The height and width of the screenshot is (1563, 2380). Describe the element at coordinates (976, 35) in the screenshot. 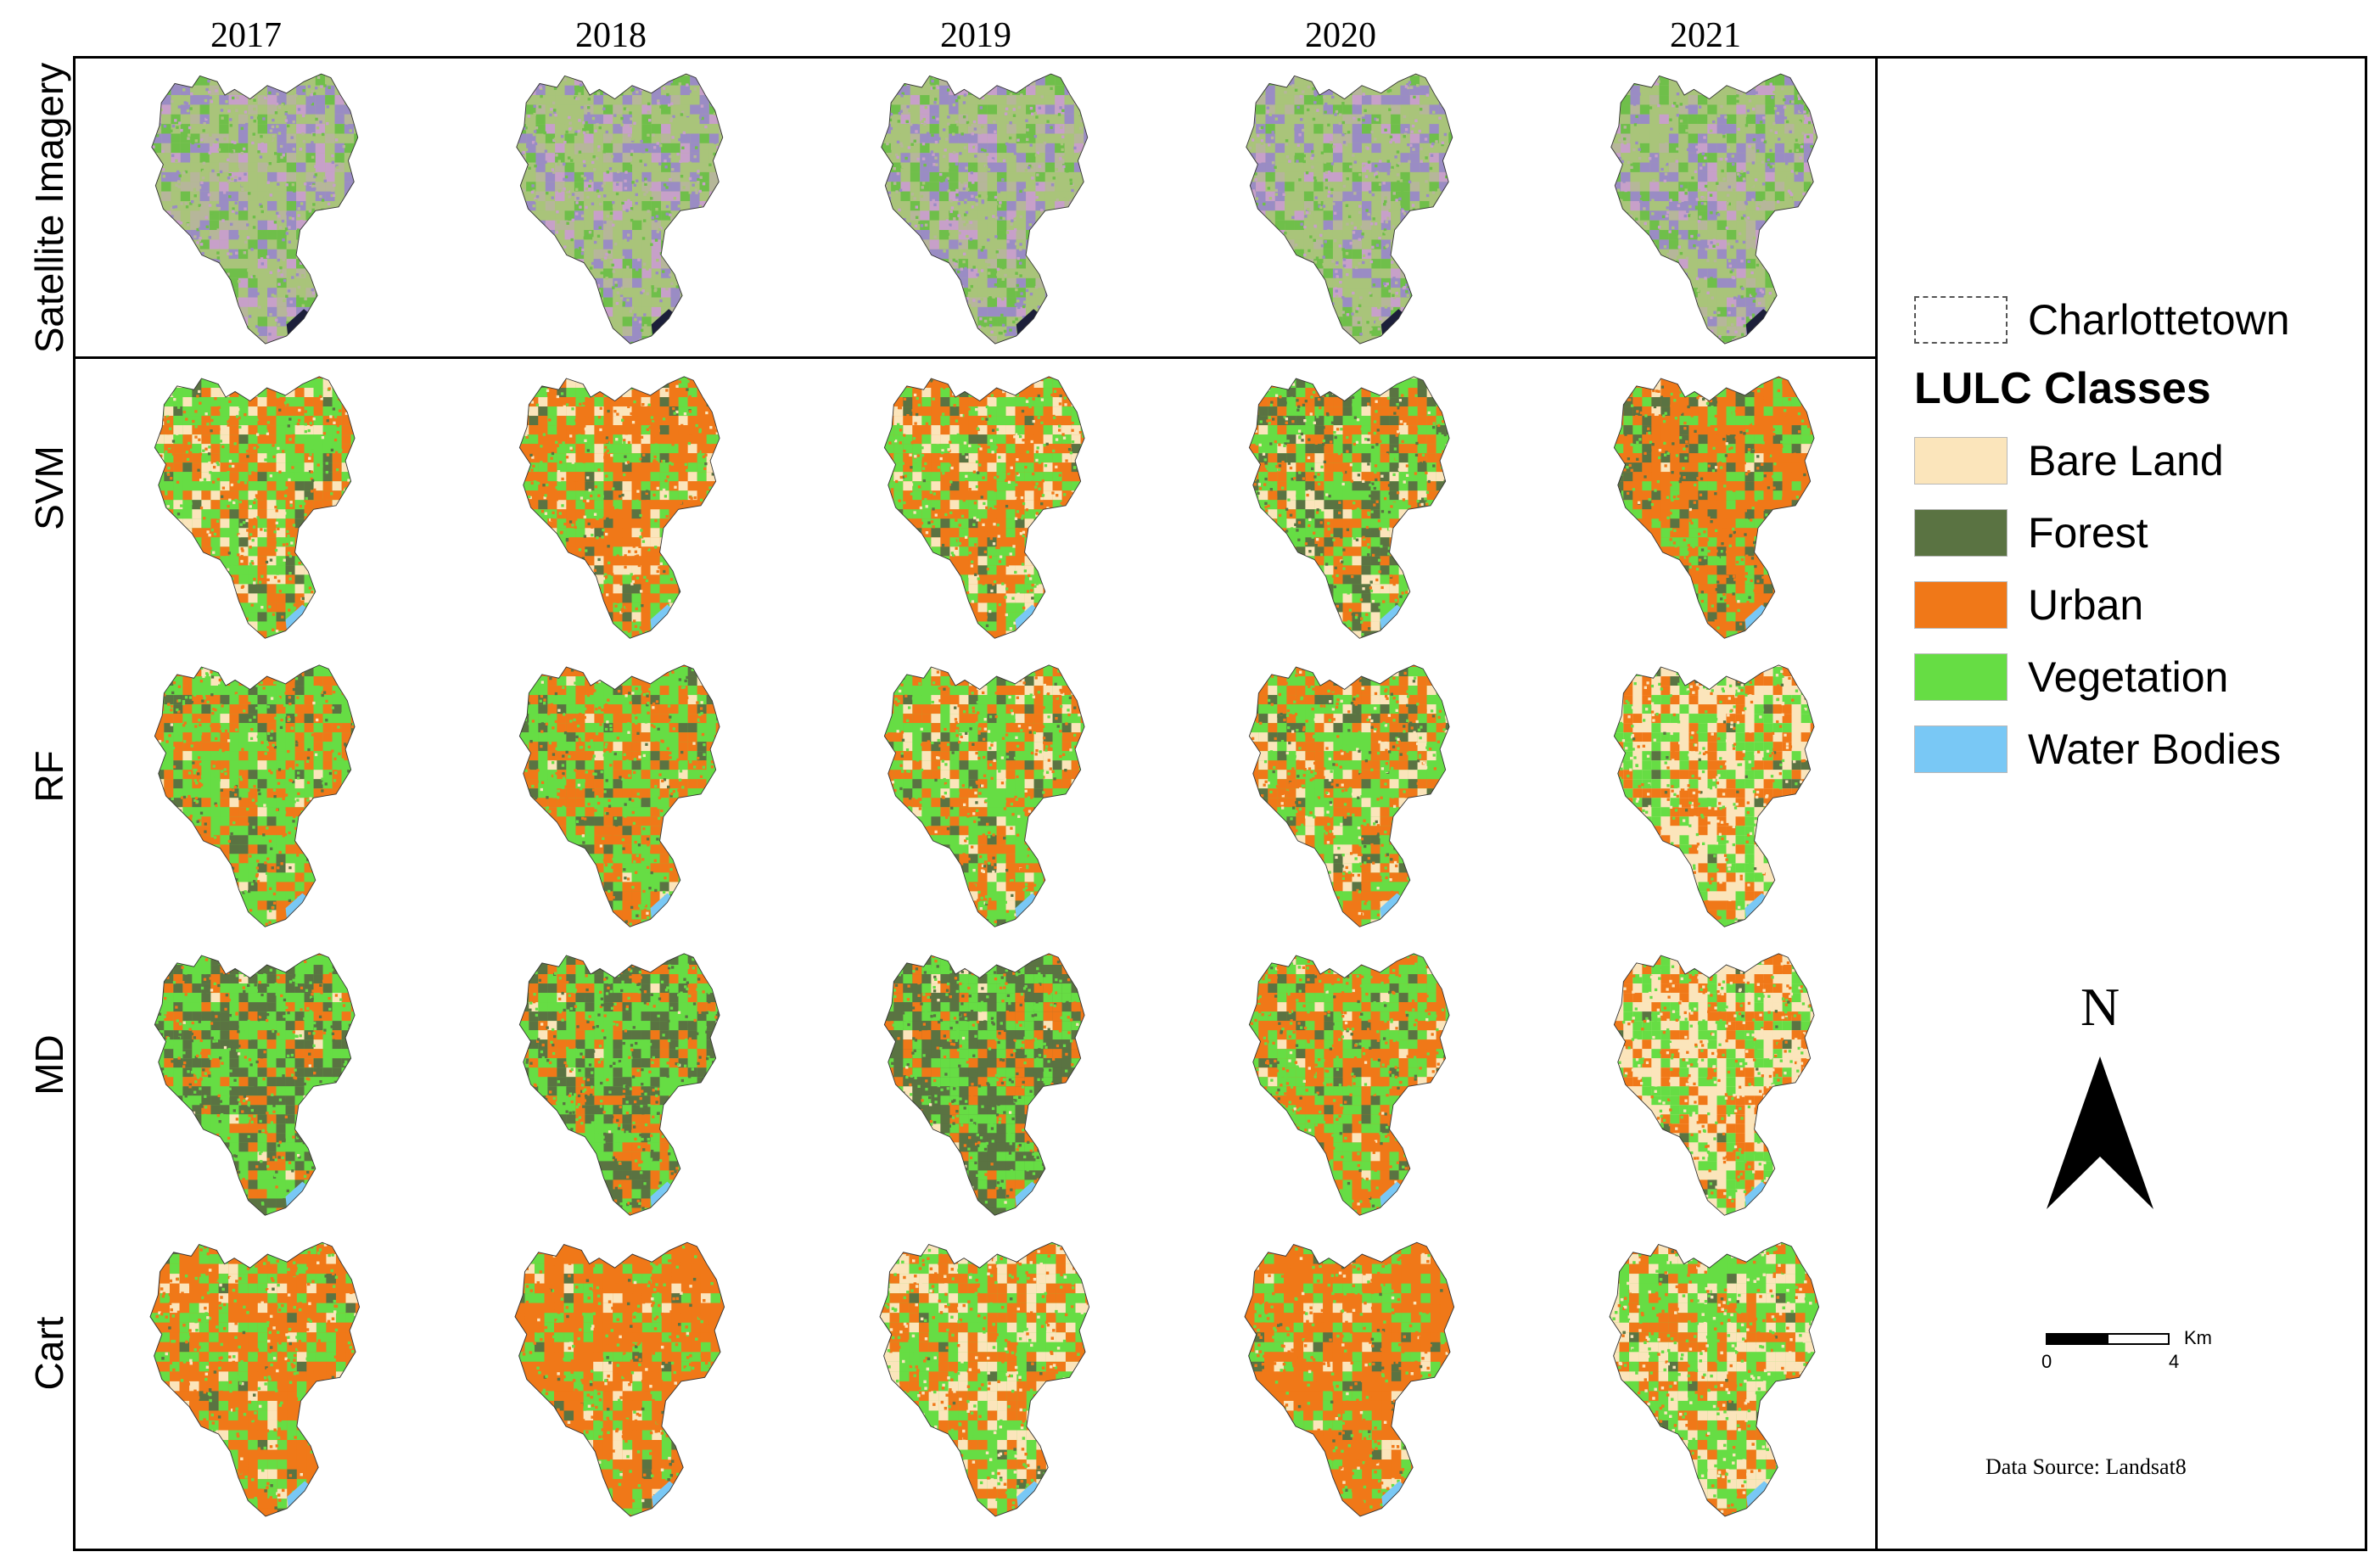

I see `year-header-2019: 2019` at that location.